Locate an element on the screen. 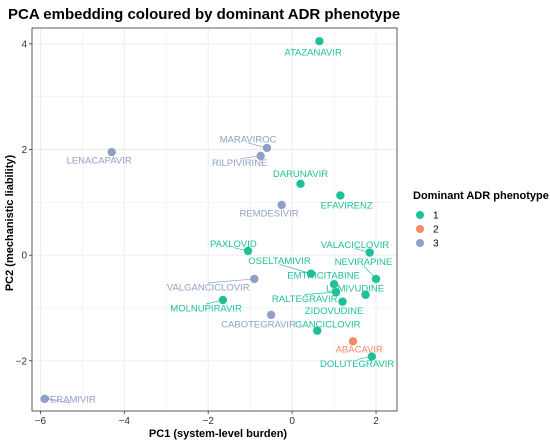 This screenshot has width=550, height=445. data-point-label: PERAMIVIR is located at coordinates (70, 399).